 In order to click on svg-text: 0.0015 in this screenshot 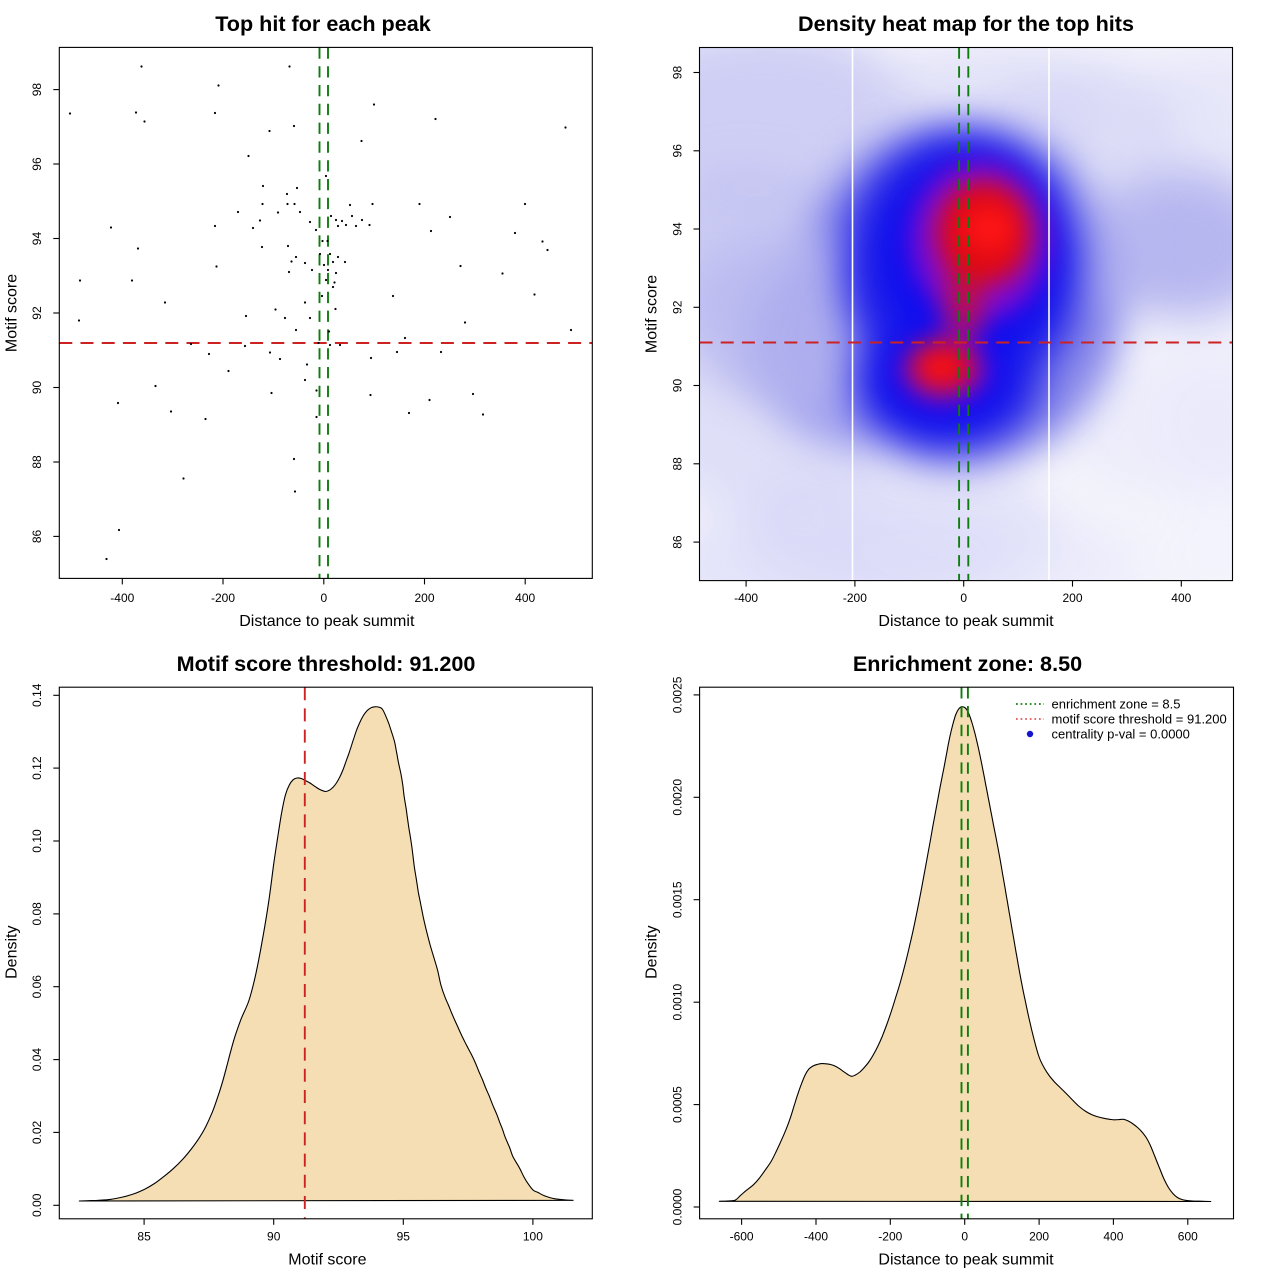, I will do `click(677, 899)`.